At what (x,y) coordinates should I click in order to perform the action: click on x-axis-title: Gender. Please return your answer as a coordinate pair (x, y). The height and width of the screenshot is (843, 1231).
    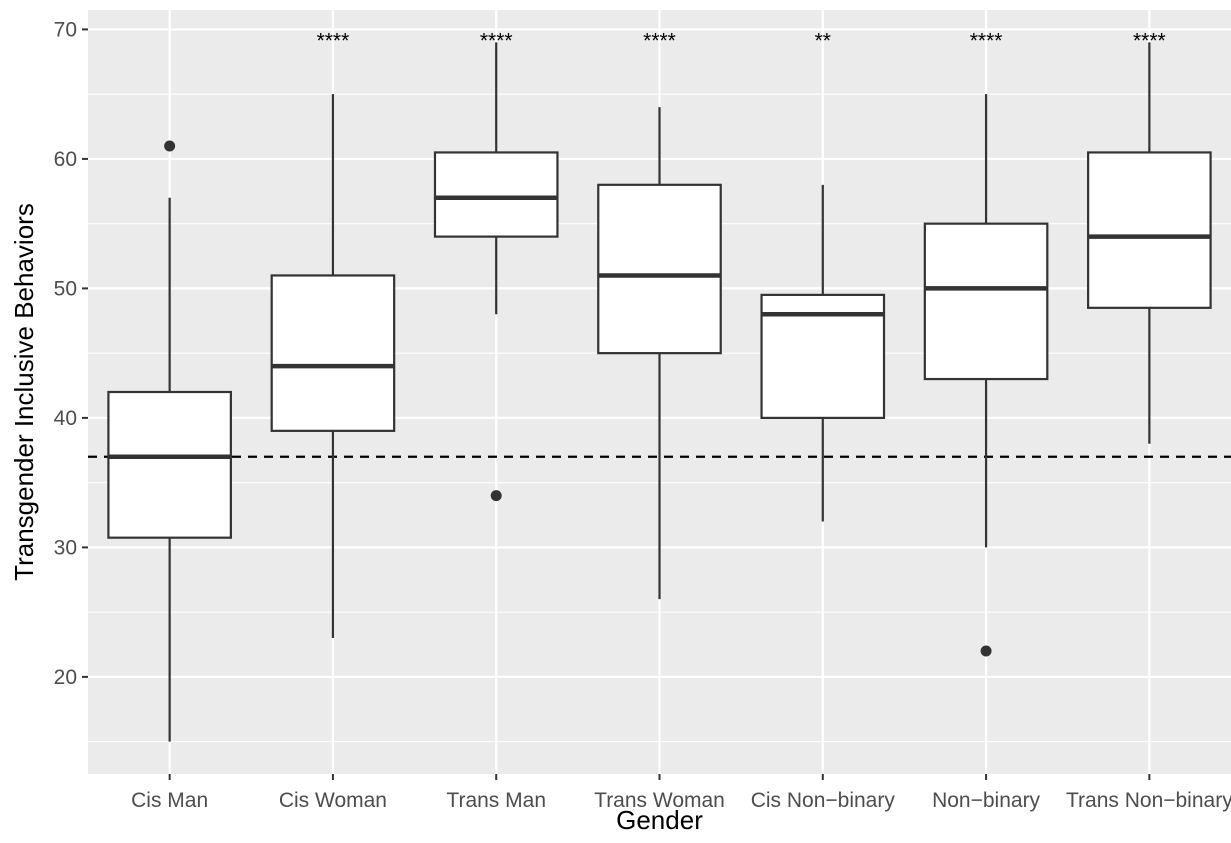
    Looking at the image, I should click on (659, 820).